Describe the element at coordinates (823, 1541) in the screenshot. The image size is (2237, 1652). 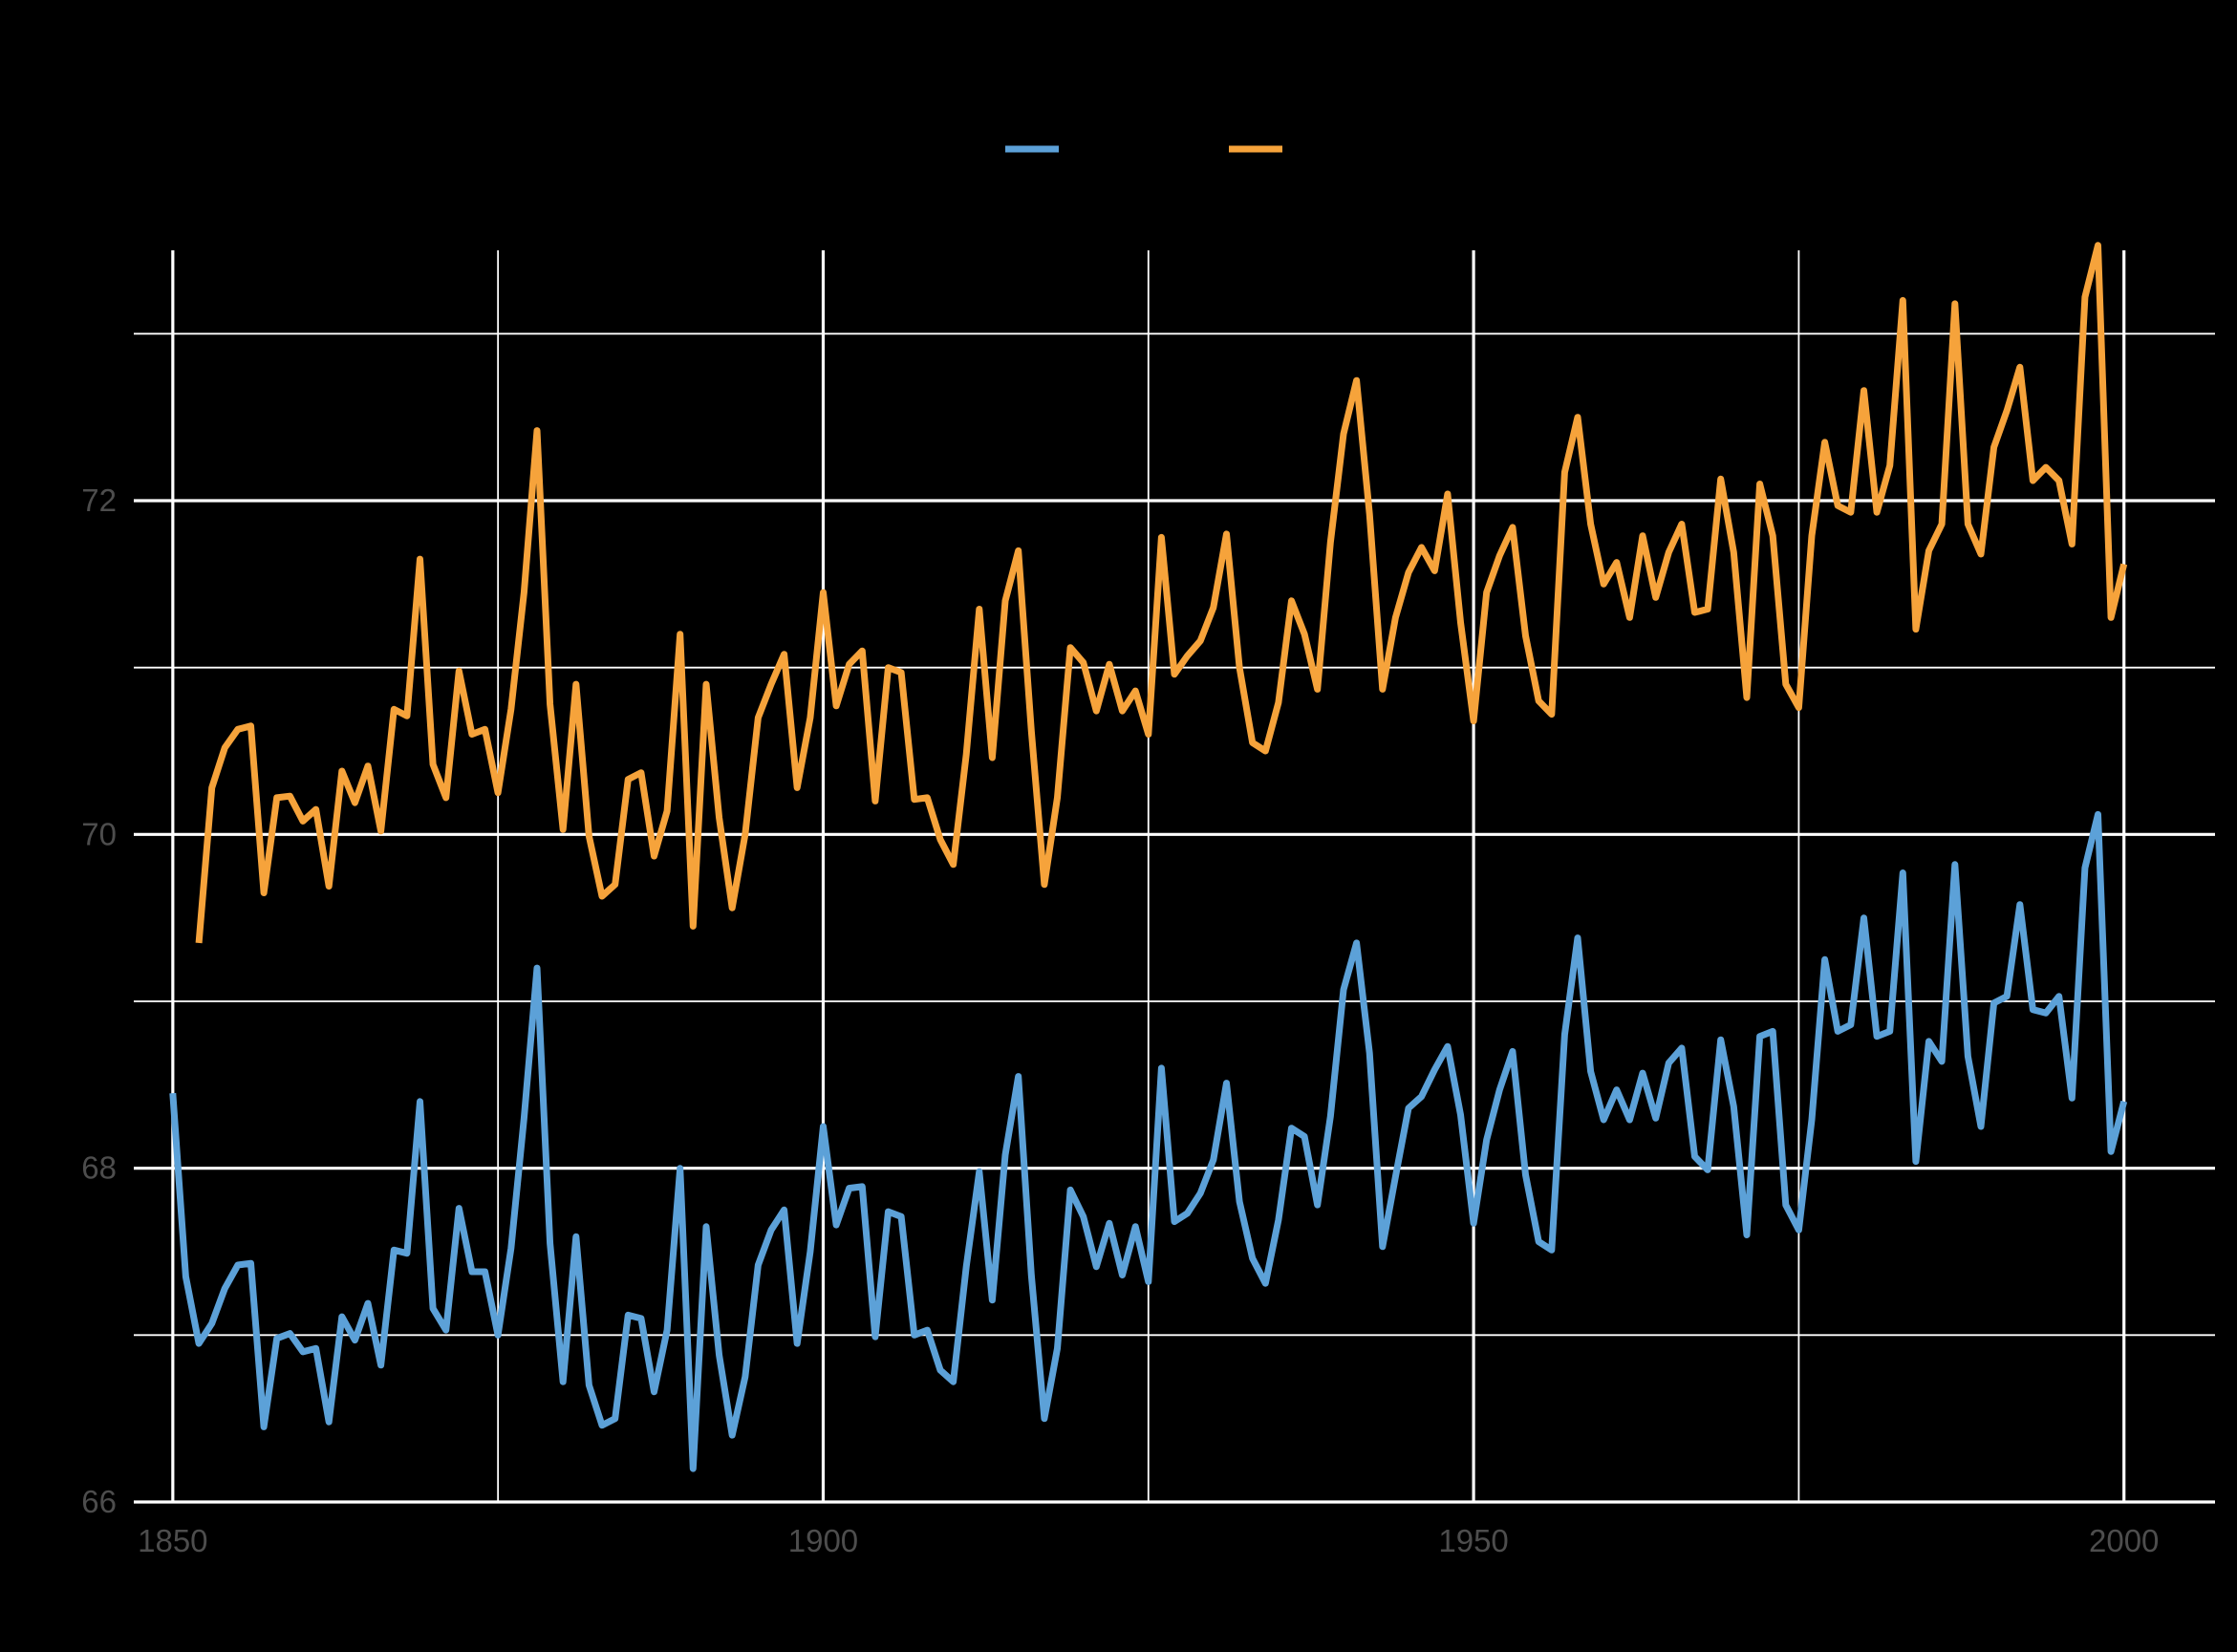
I see `x-tick-label: 1900` at that location.